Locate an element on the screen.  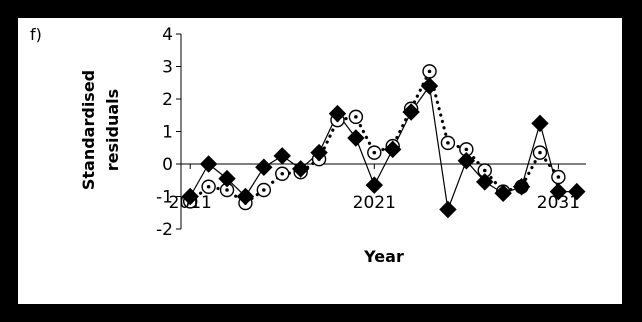
y-tick-label: 4 is located at coordinates (167, 35).